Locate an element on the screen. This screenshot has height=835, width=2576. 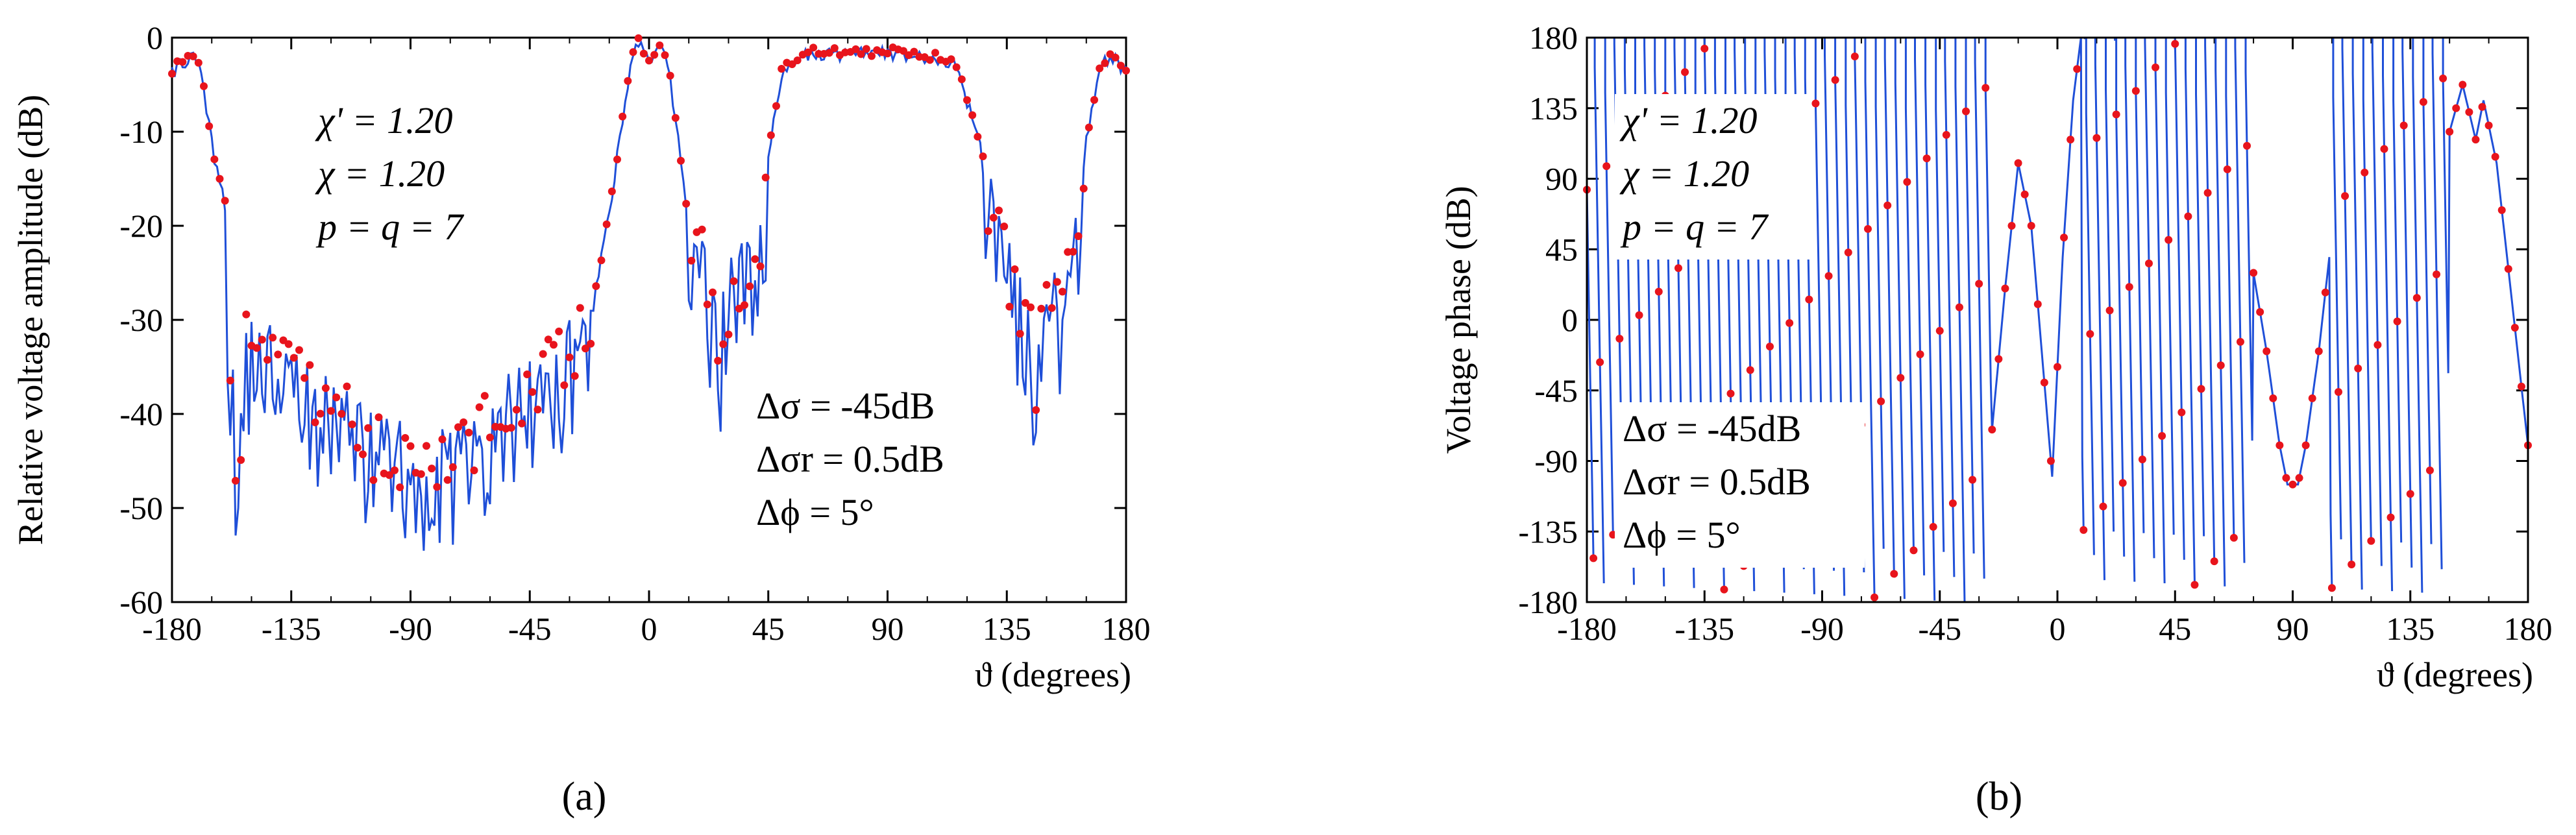
x-tick-label: 45 is located at coordinates (2175, 629).